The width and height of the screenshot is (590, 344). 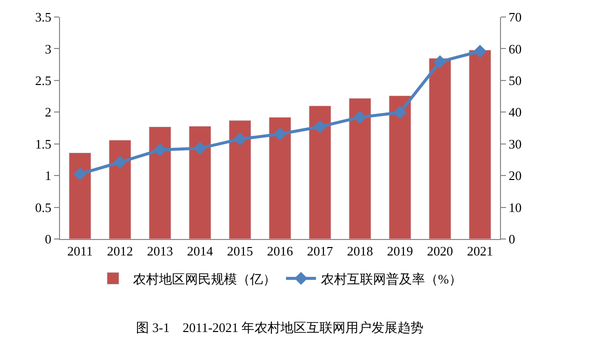 I want to click on caption: 图 3-1 2011-2021 年农村地区互联网用户发展趋势, so click(x=280, y=327).